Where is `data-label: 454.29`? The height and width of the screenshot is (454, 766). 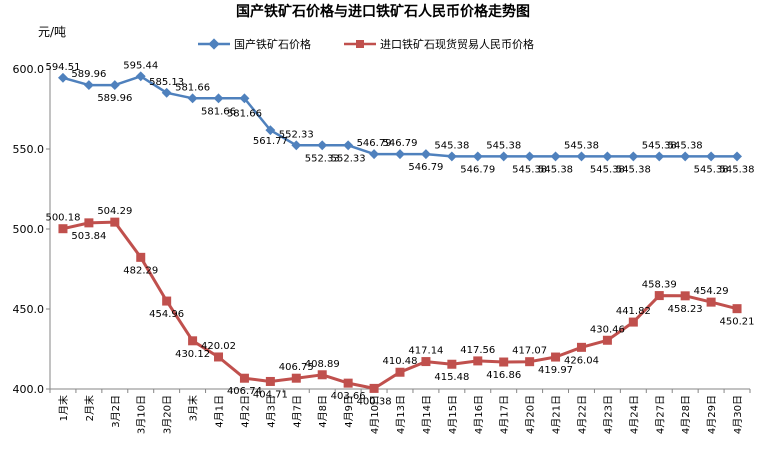
data-label: 454.29 is located at coordinates (711, 291).